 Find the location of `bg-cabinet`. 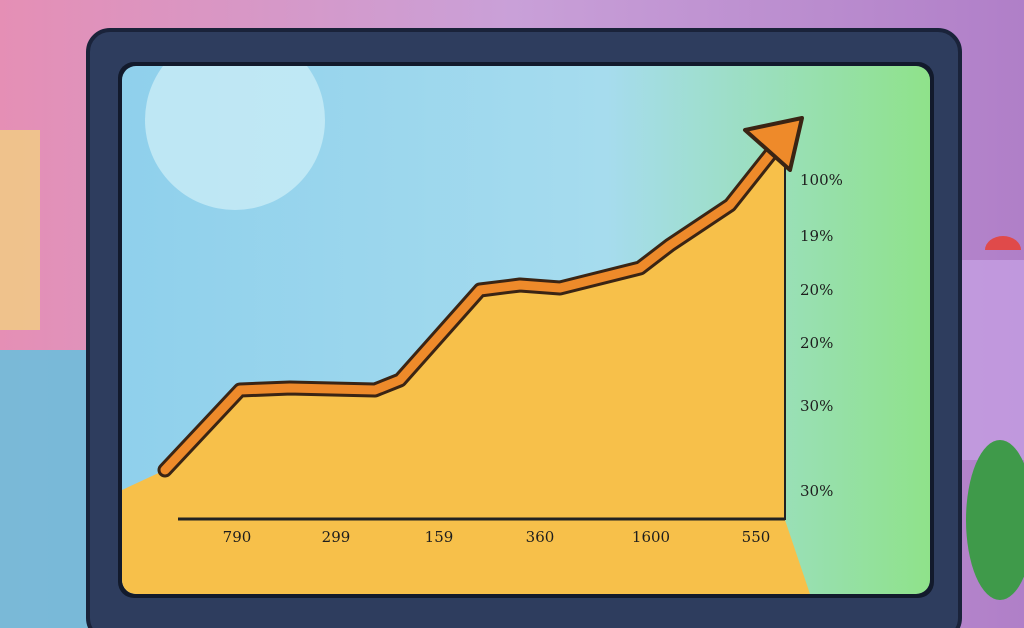

bg-cabinet is located at coordinates (992, 360).